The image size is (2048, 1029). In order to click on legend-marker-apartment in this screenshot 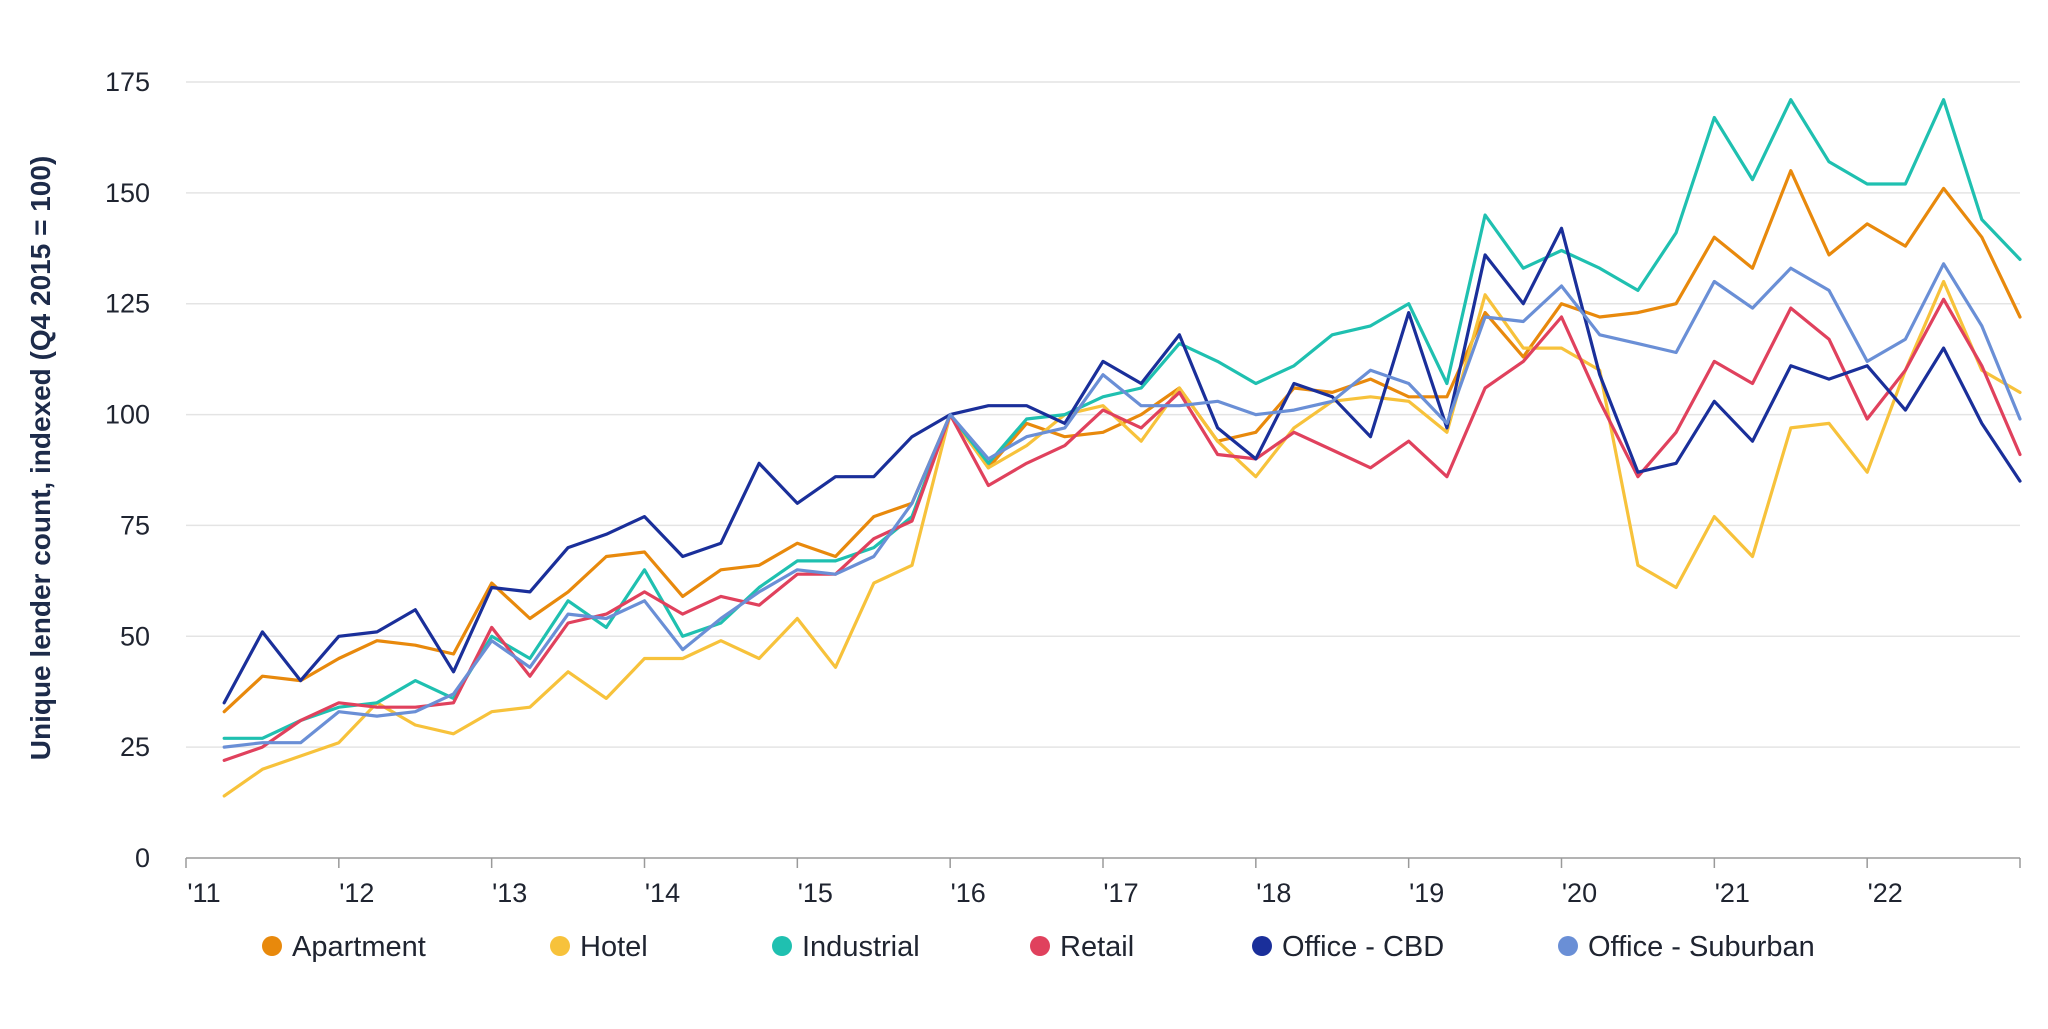, I will do `click(272, 946)`.